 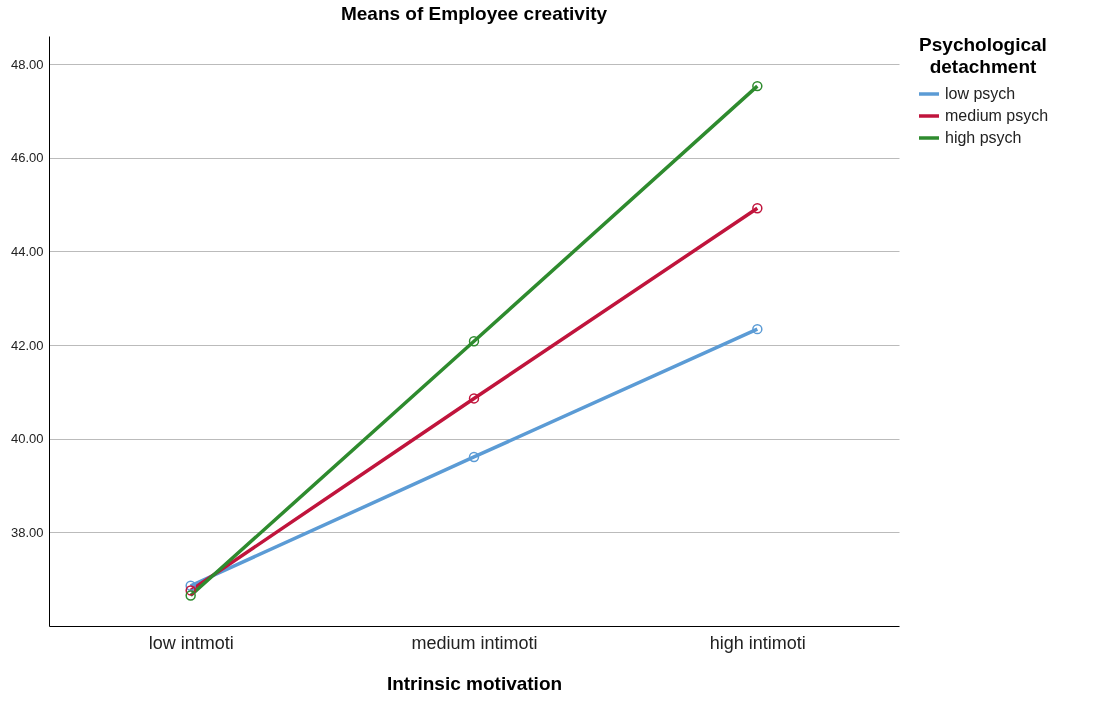 What do you see at coordinates (27, 64) in the screenshot?
I see `y-tick-label: 48.00` at bounding box center [27, 64].